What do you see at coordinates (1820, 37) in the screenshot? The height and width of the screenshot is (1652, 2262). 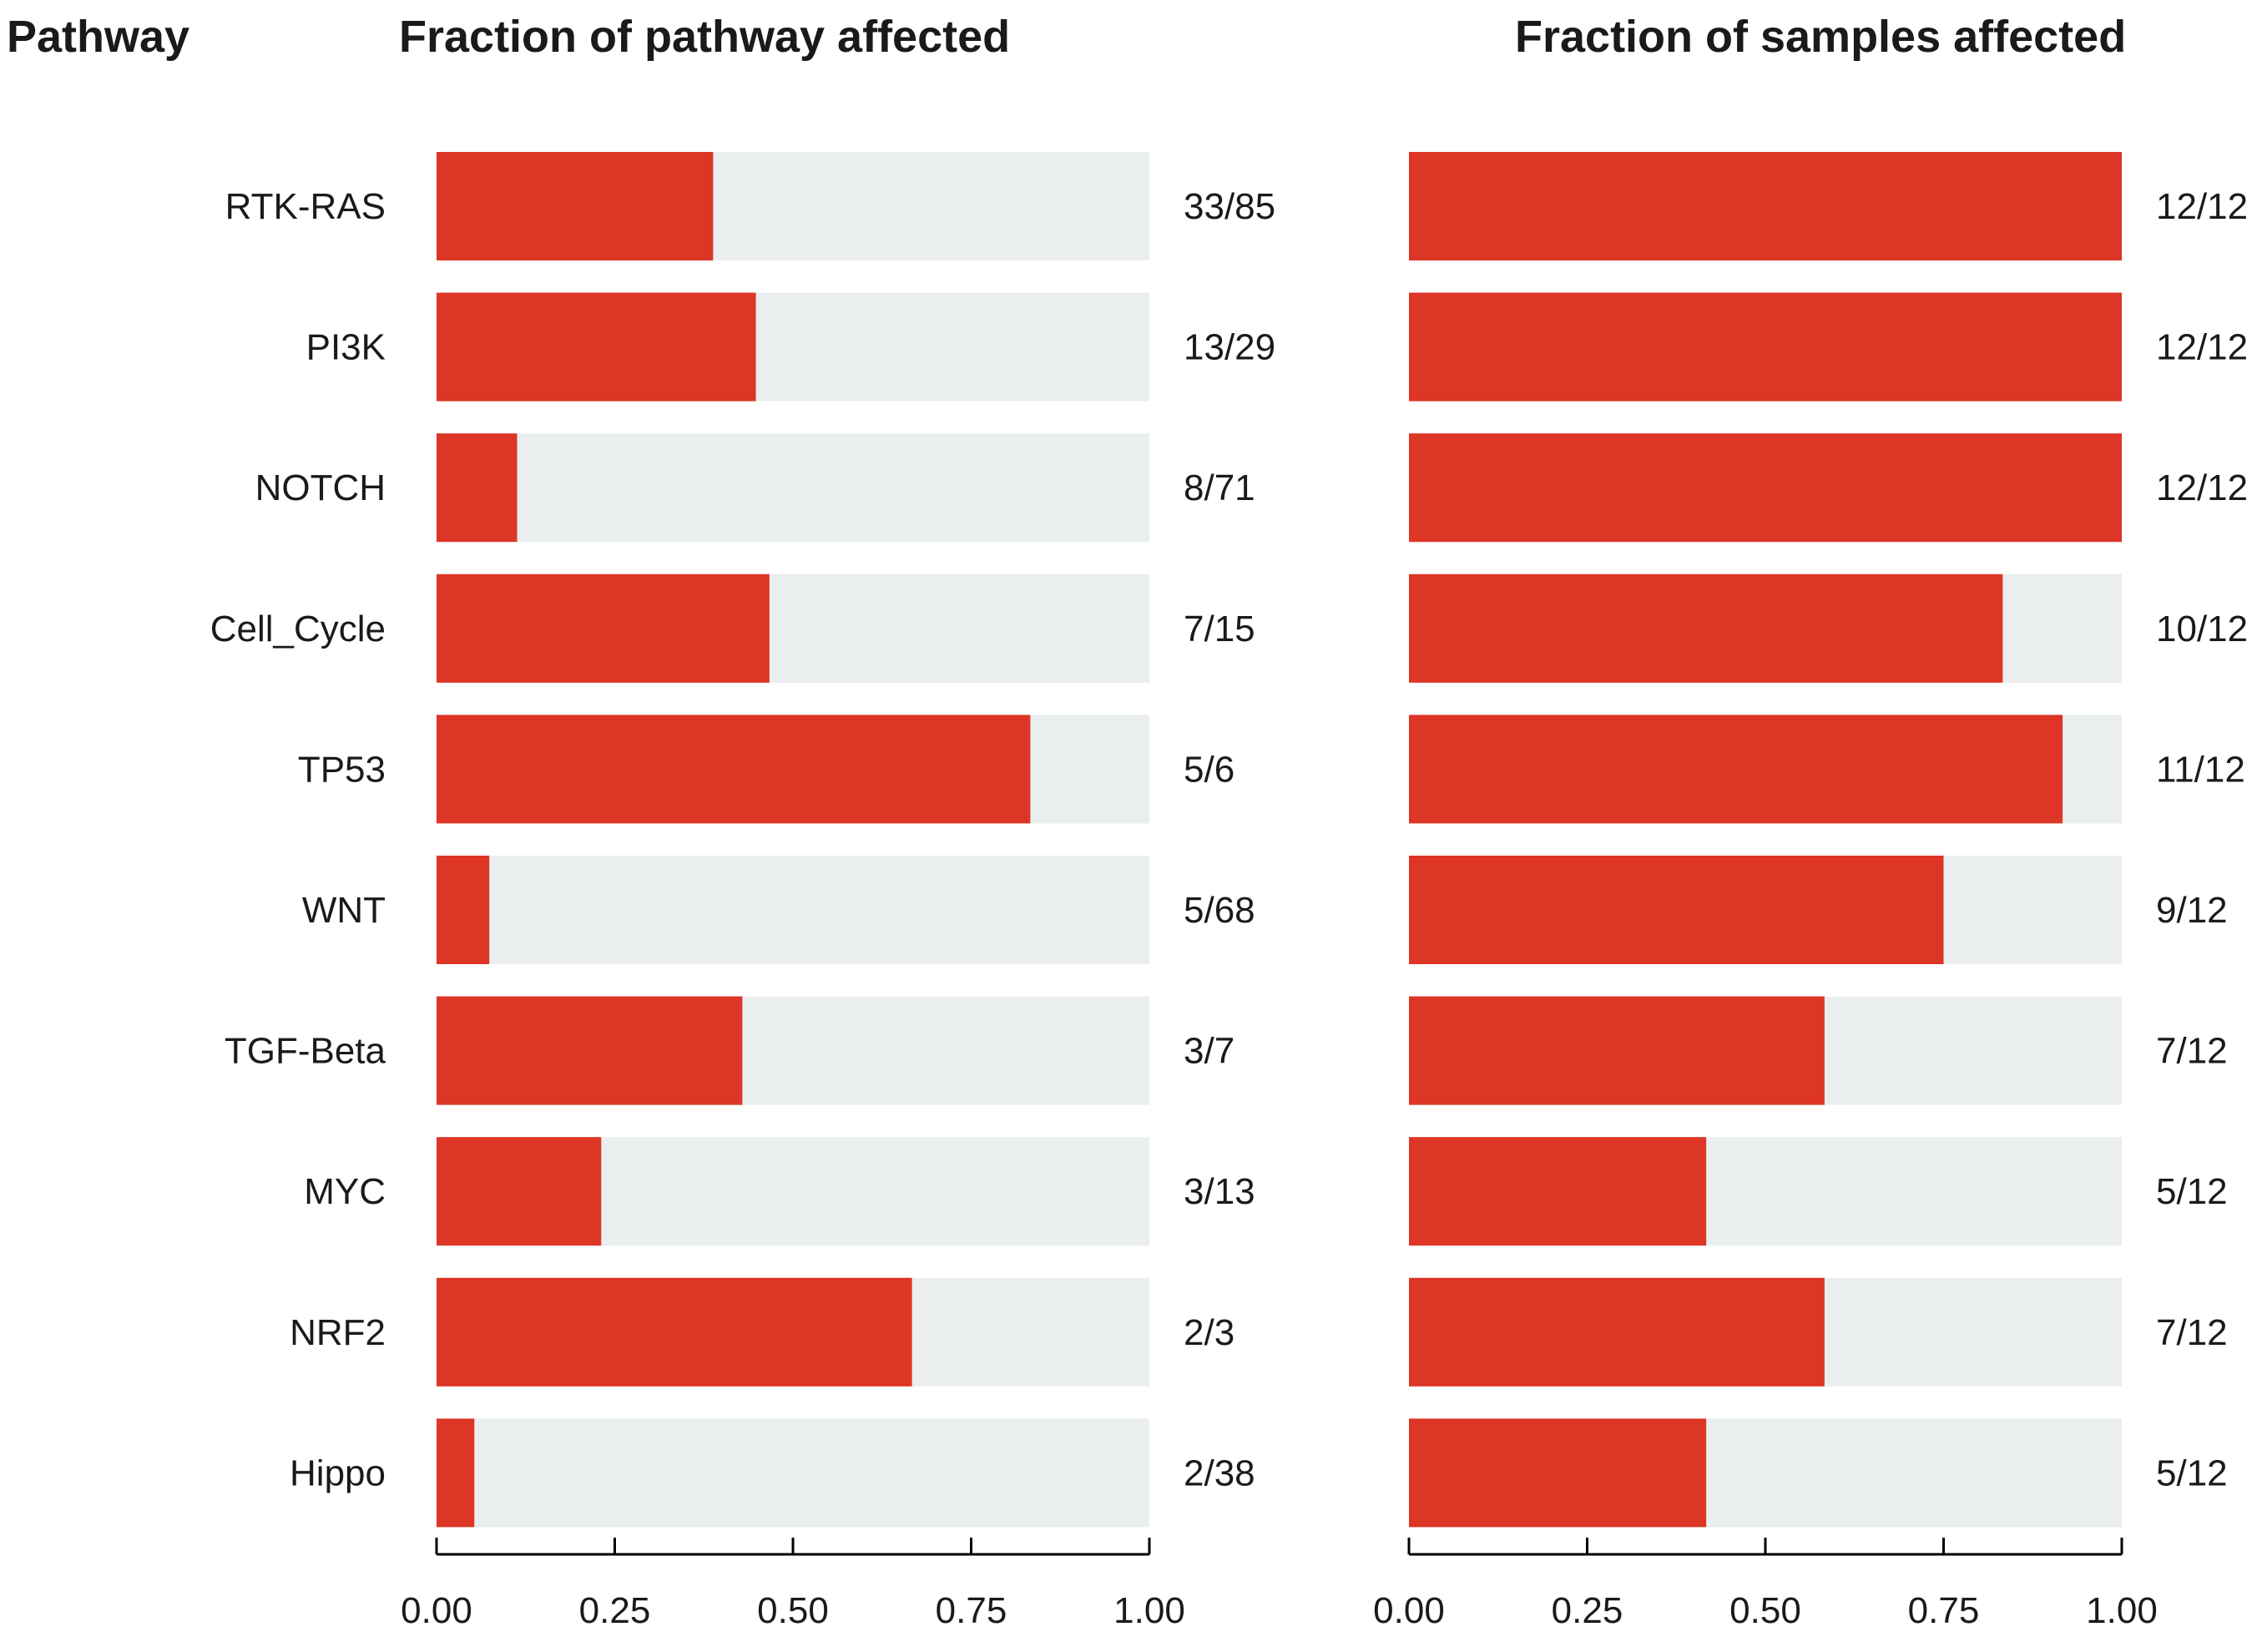 I see `panel-title: Fraction of samples affected` at bounding box center [1820, 37].